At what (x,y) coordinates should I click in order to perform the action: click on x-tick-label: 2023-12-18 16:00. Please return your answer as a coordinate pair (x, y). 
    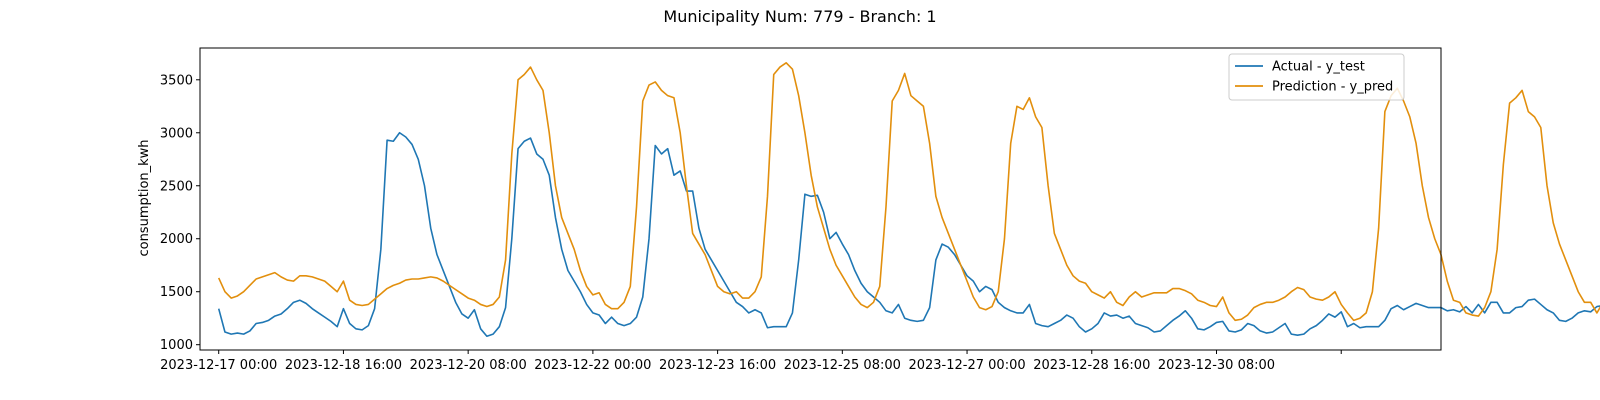
    Looking at the image, I should click on (343, 365).